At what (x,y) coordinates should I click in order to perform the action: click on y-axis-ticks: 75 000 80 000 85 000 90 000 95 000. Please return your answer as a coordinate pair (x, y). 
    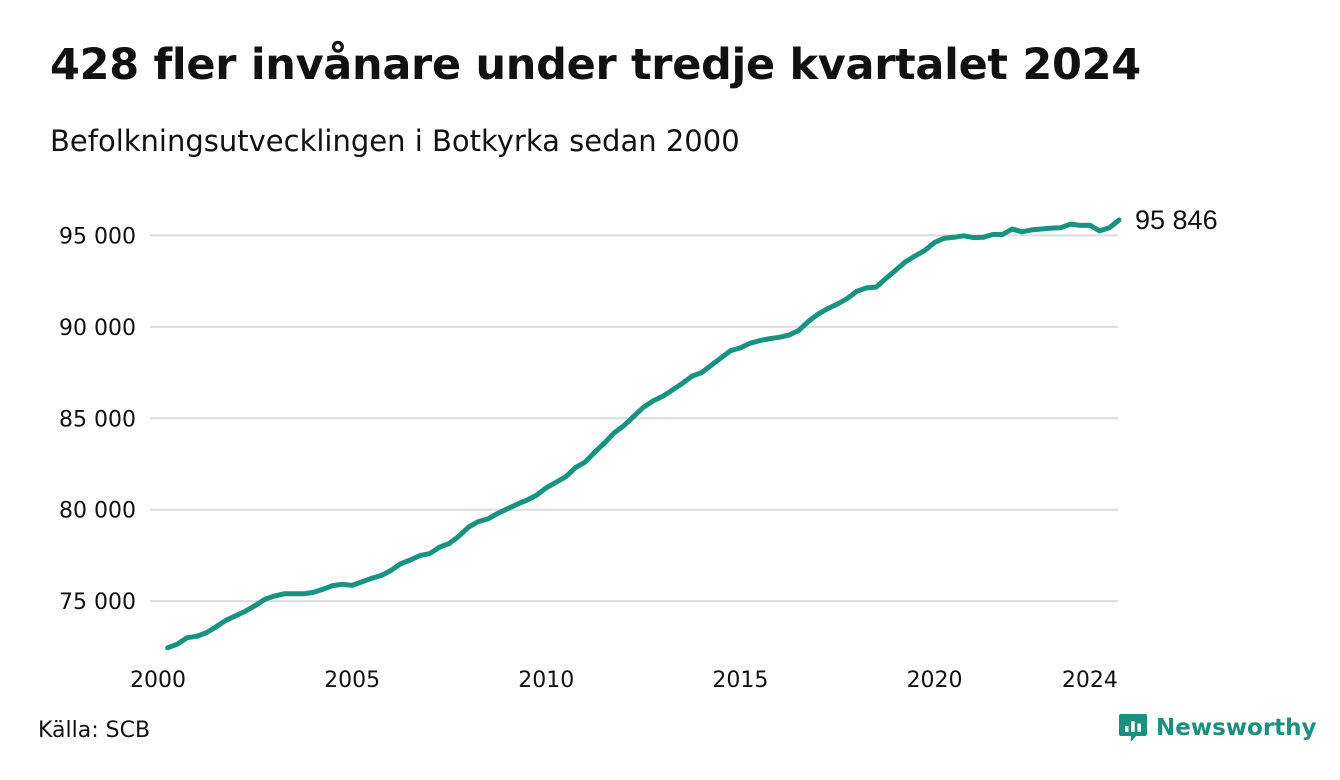
    Looking at the image, I should click on (97, 419).